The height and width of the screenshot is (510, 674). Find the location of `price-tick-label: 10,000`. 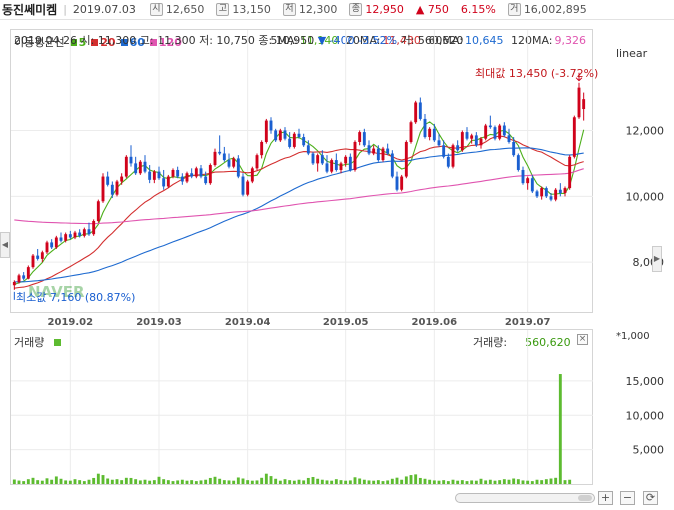

price-tick-label: 10,000 is located at coordinates (645, 196).